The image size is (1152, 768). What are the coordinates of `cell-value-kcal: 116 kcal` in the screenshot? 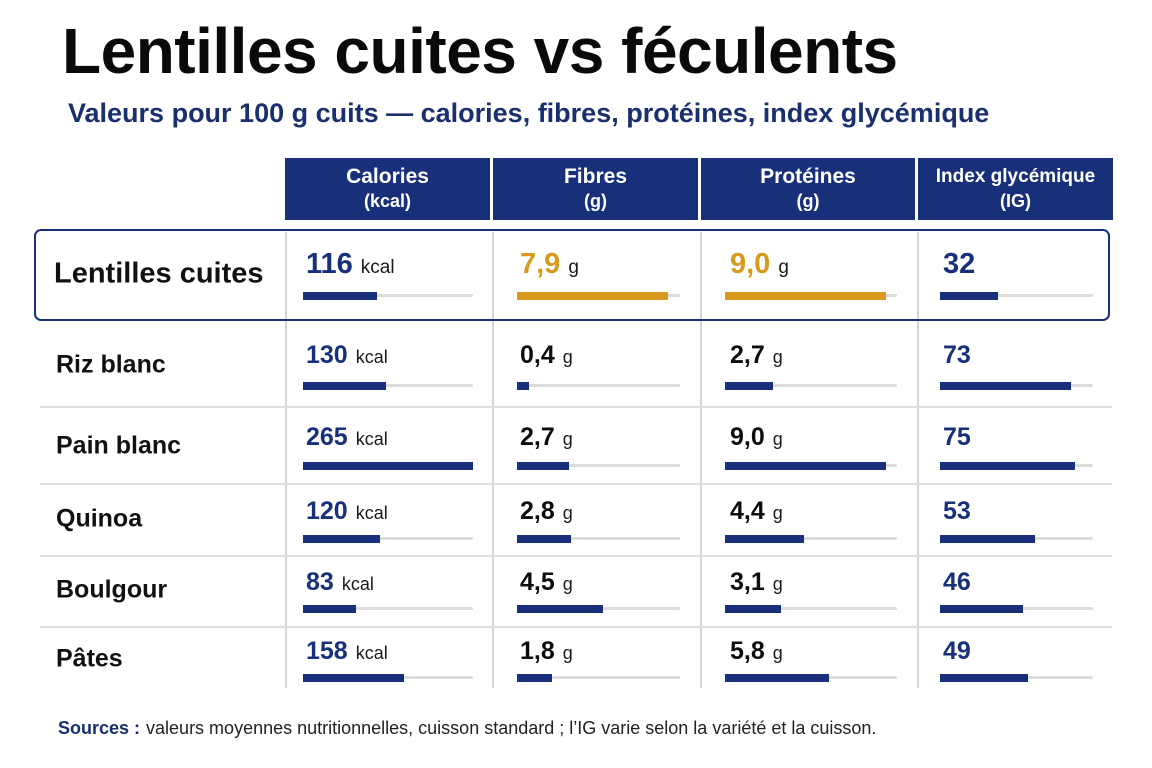 It's located at (350, 264).